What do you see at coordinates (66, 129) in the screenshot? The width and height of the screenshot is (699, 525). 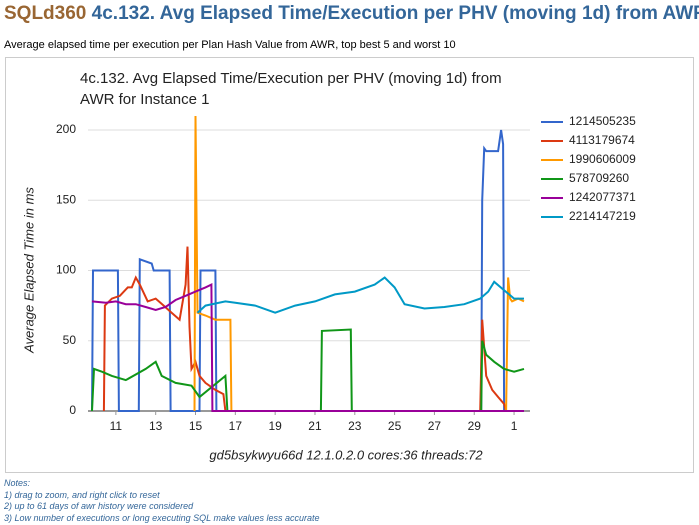 I see `y-tick-label: 200` at bounding box center [66, 129].